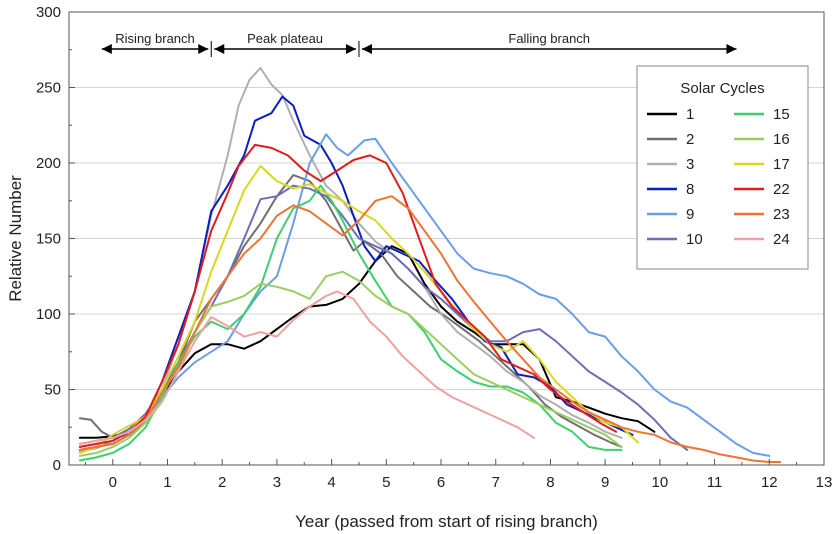  What do you see at coordinates (167, 482) in the screenshot?
I see `x-tick-label: 1` at bounding box center [167, 482].